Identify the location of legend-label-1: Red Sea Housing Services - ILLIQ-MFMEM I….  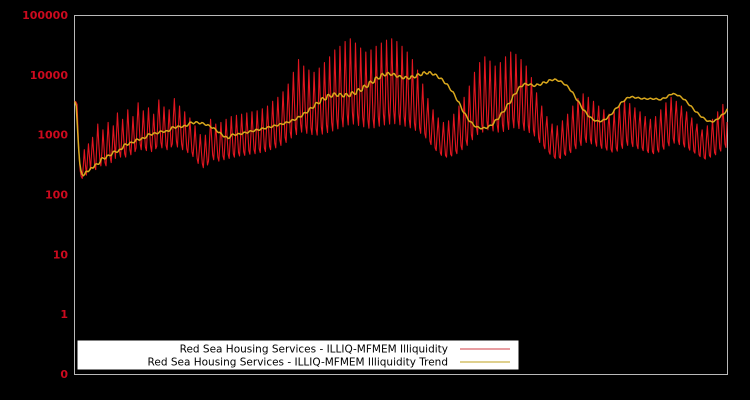
(298, 363).